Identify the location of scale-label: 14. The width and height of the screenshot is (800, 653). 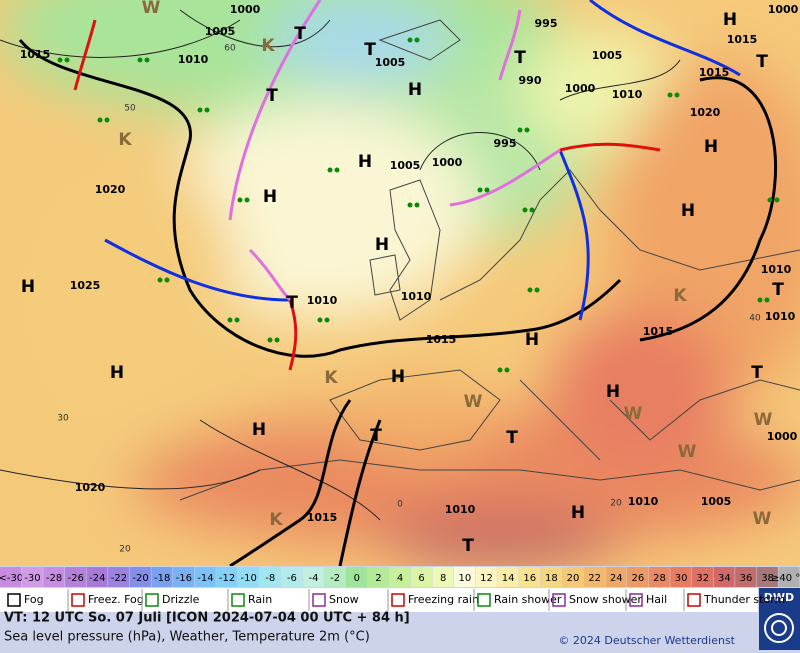
(508, 578).